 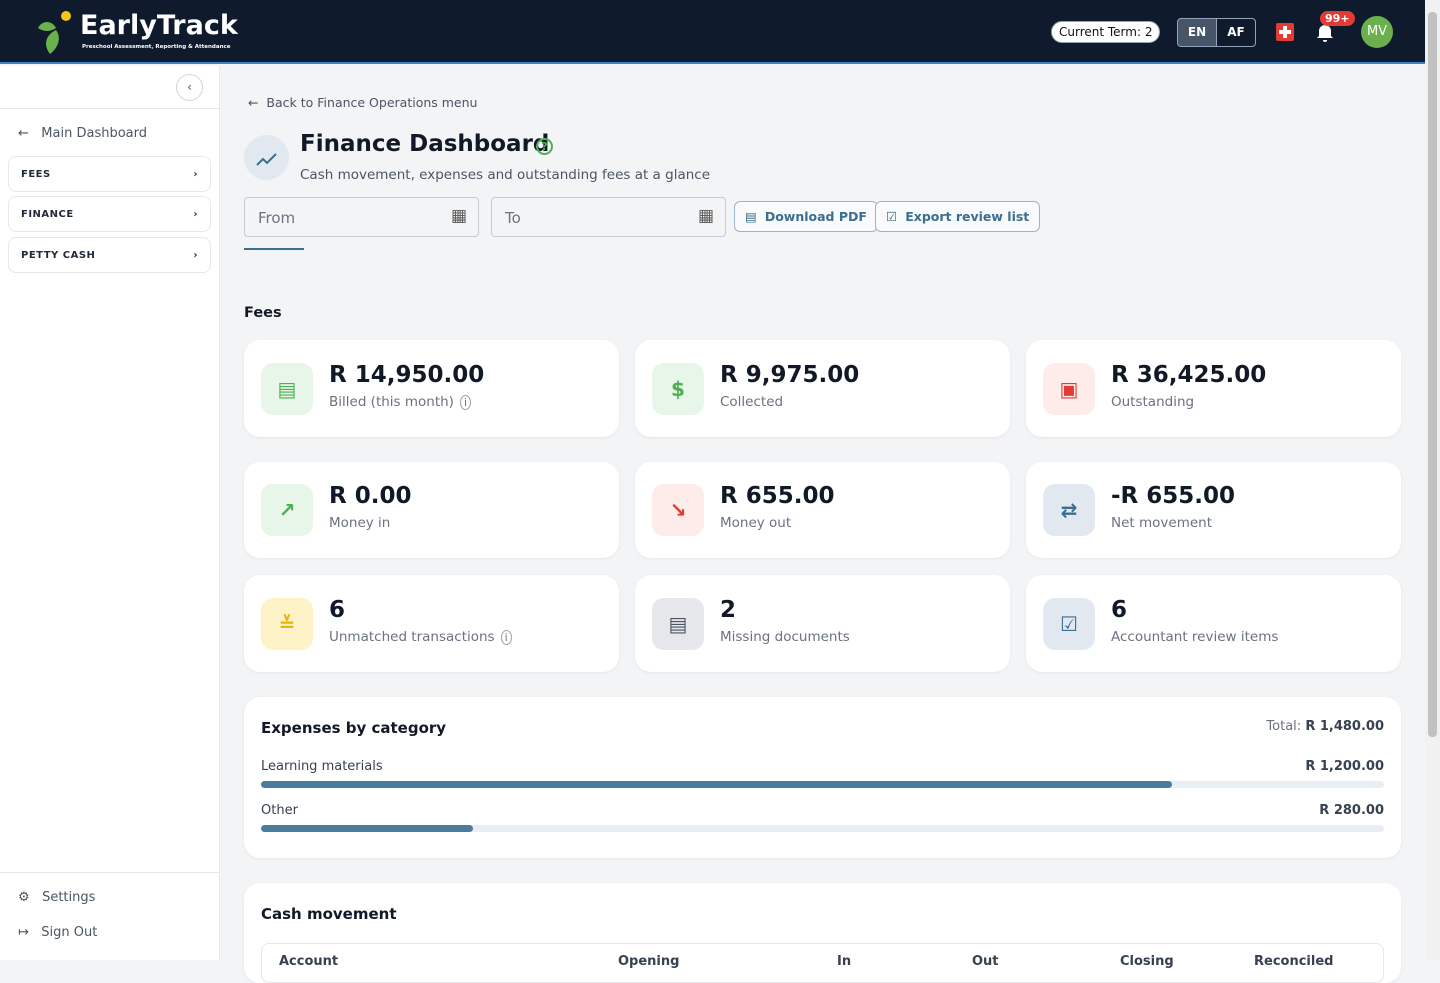 I want to click on main-dashboard-link: ← Main Dashboard, so click(x=82, y=133).